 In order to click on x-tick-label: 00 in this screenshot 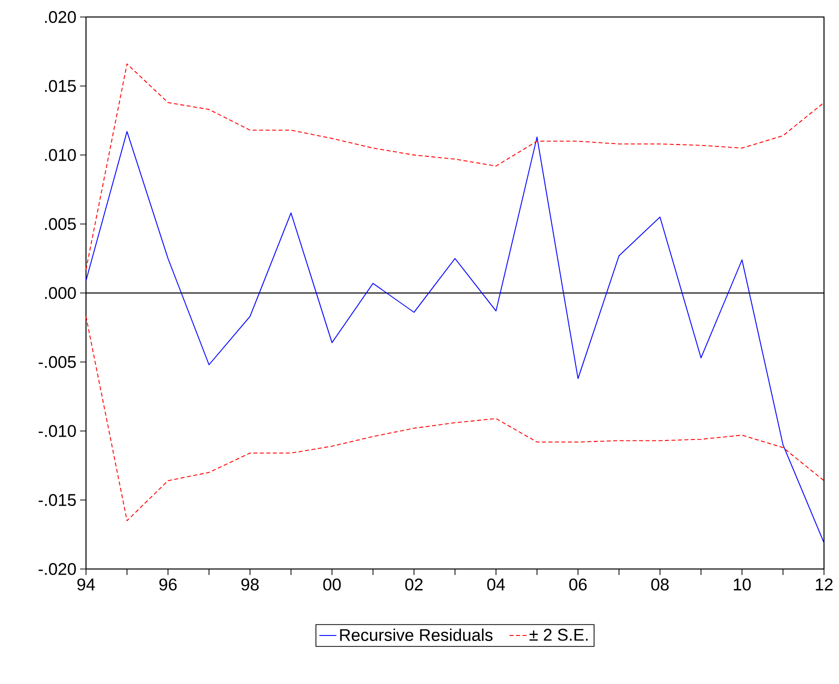, I will do `click(332, 584)`.